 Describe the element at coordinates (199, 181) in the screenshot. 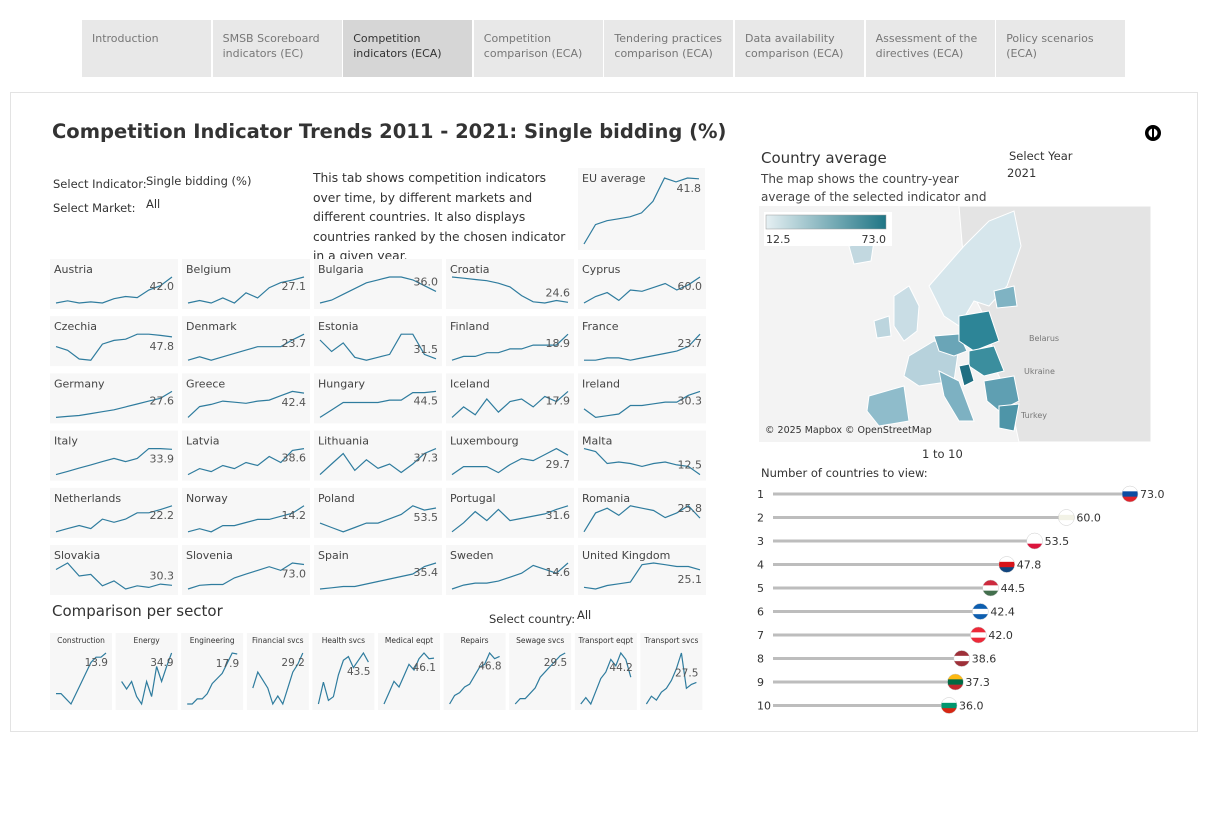

I see `filter-value: Single bidding (%)` at that location.